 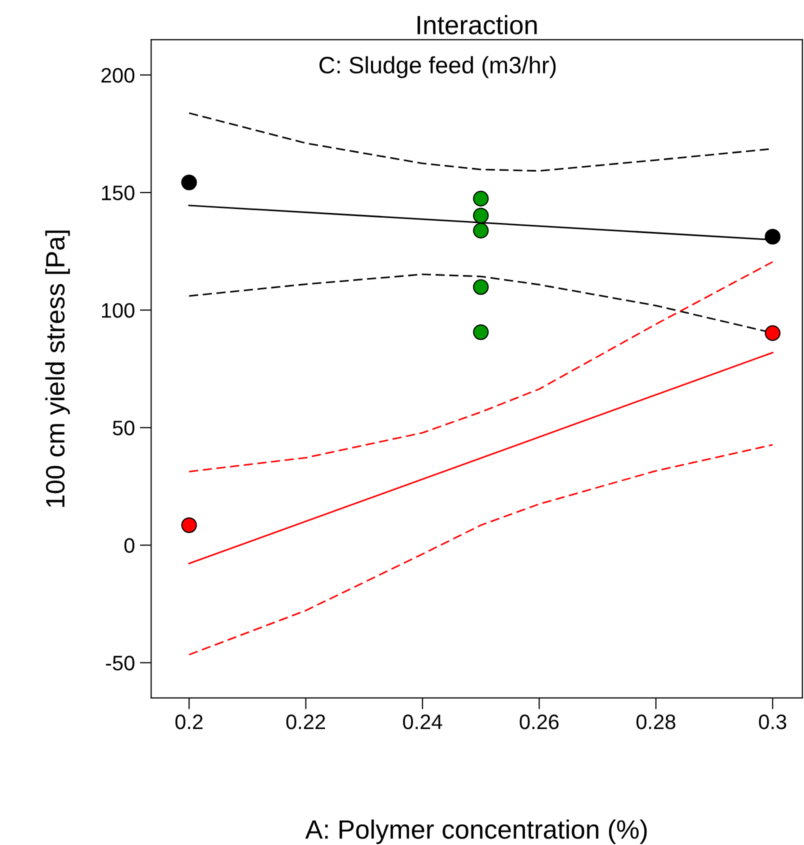 What do you see at coordinates (129, 545) in the screenshot?
I see `y-tick-label: 0` at bounding box center [129, 545].